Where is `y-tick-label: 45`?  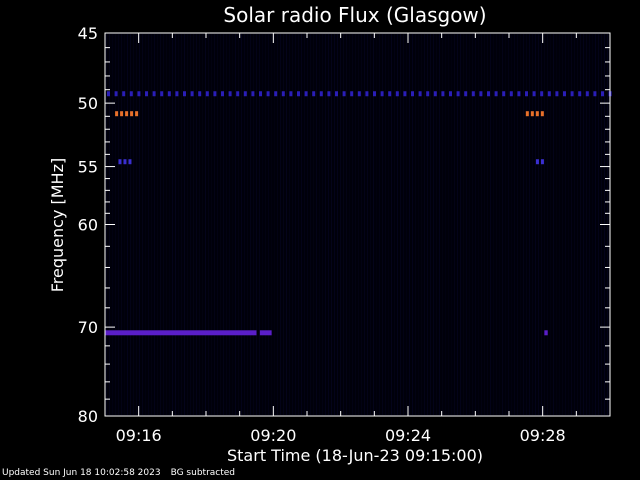 y-tick-label: 45 is located at coordinates (88, 33).